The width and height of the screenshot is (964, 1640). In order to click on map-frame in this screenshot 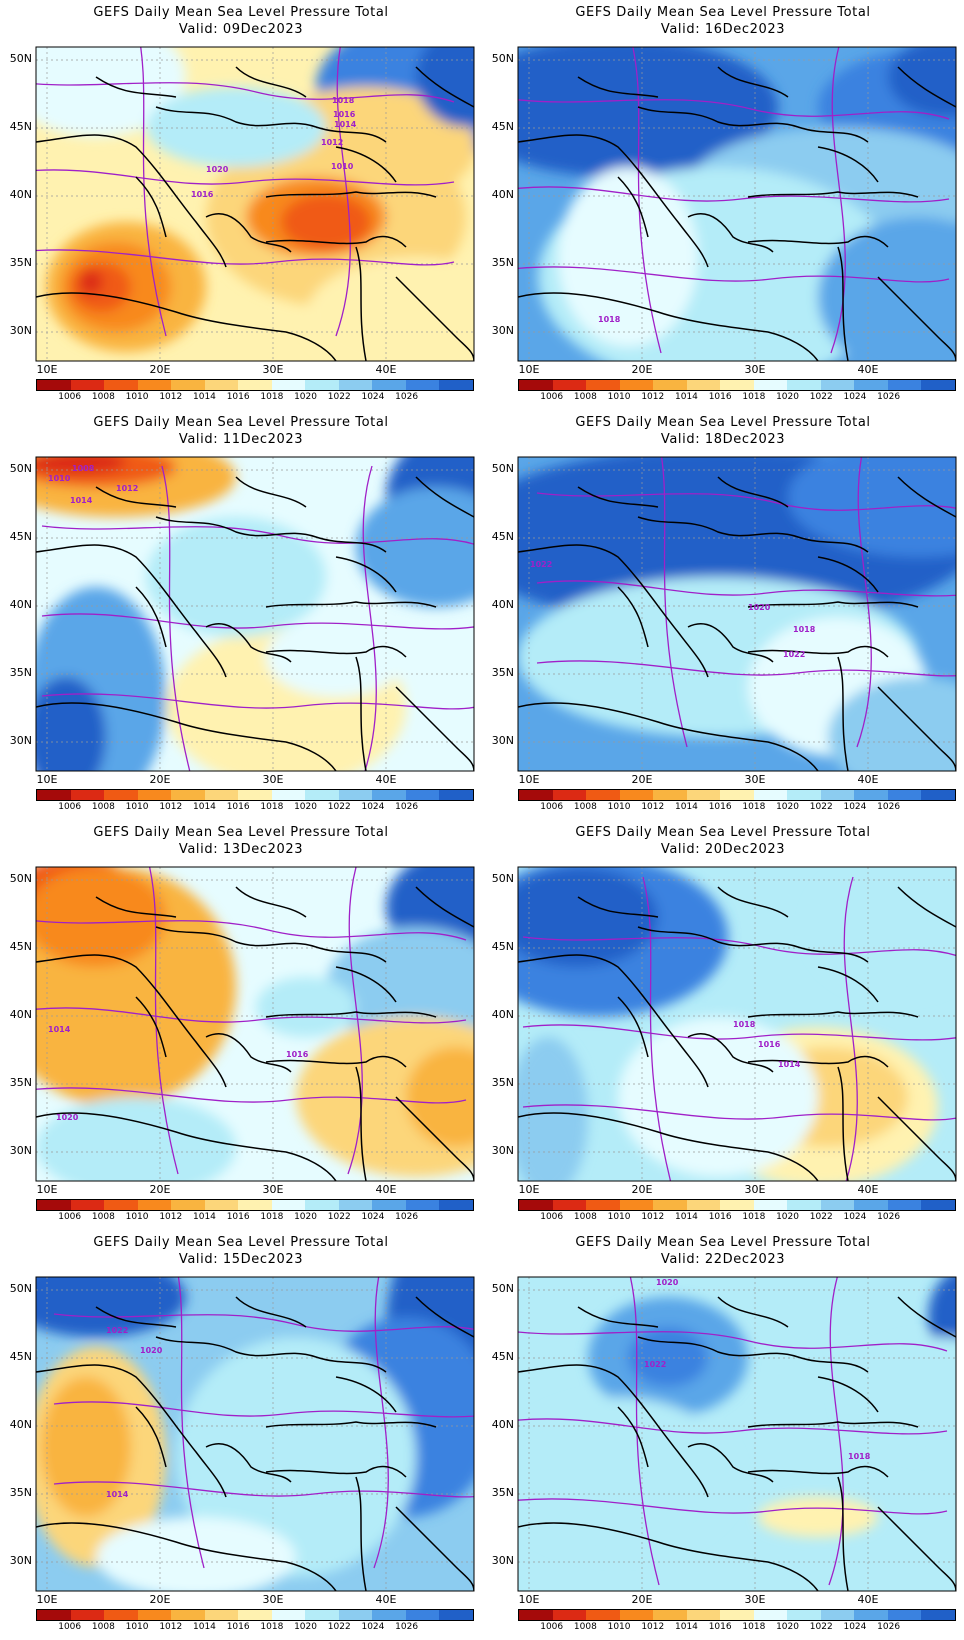, I will do `click(737, 1434)`.